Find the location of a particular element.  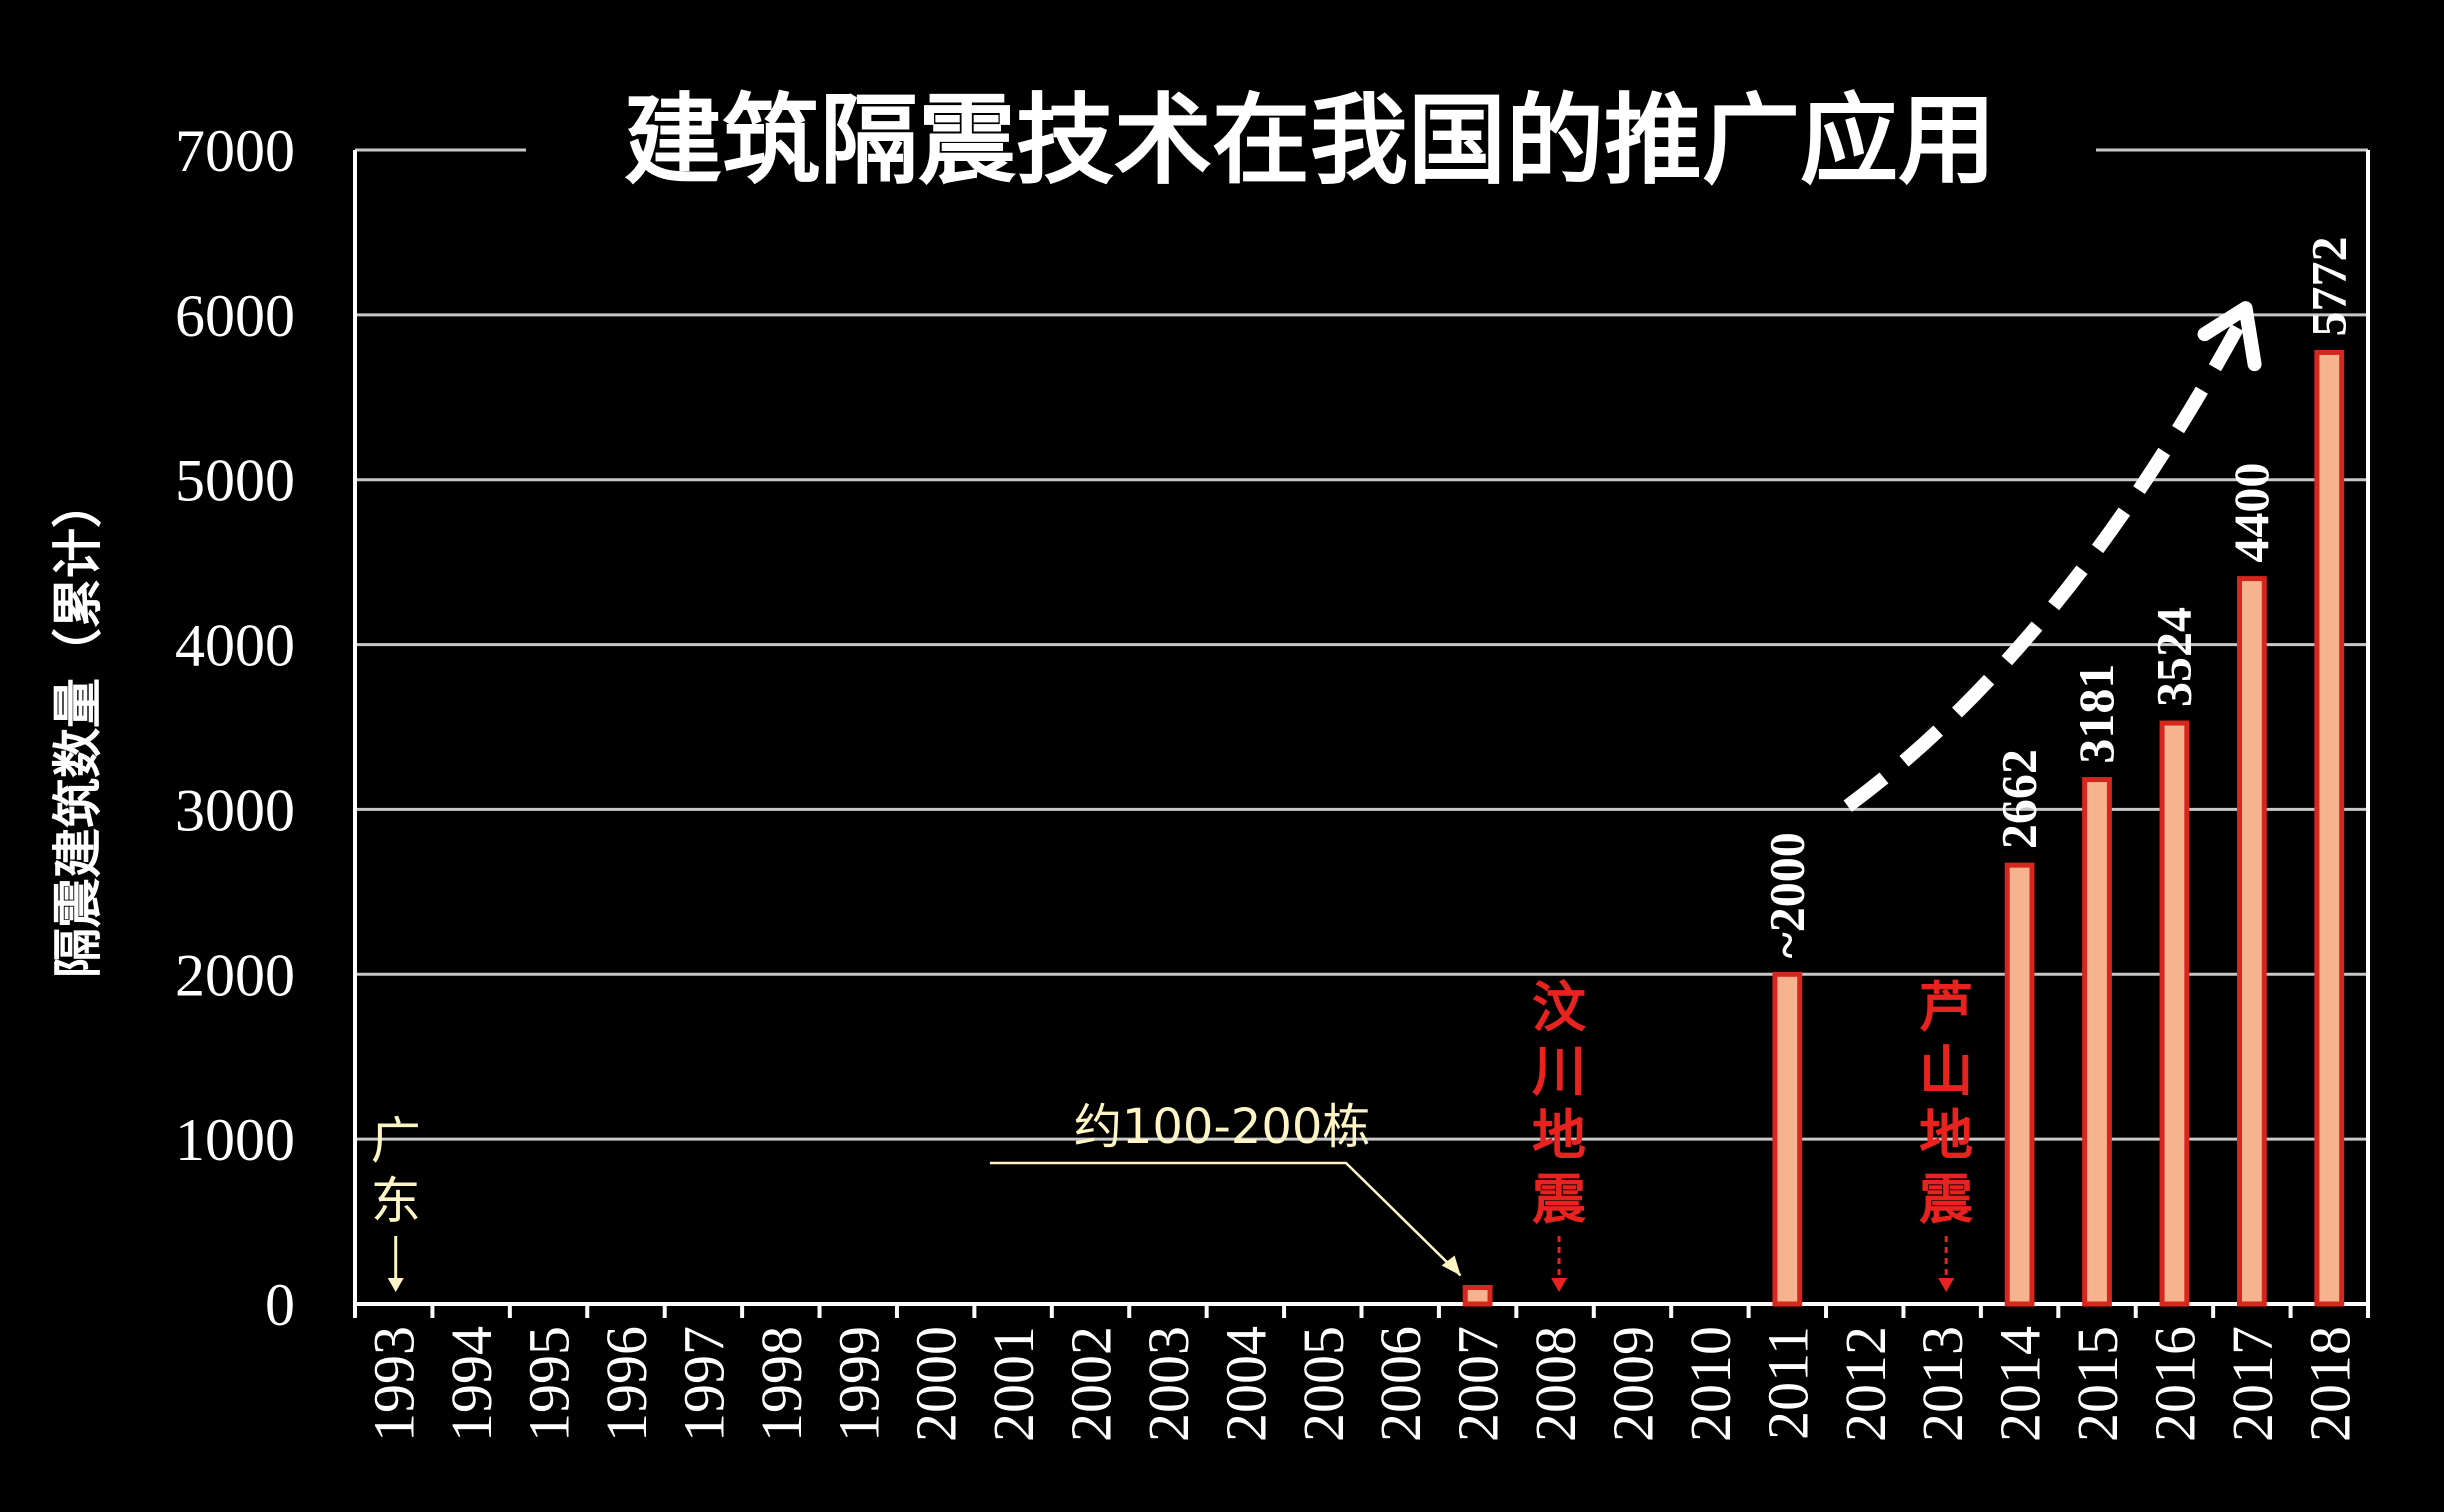

x-tick-label: 2005 is located at coordinates (1323, 1384).